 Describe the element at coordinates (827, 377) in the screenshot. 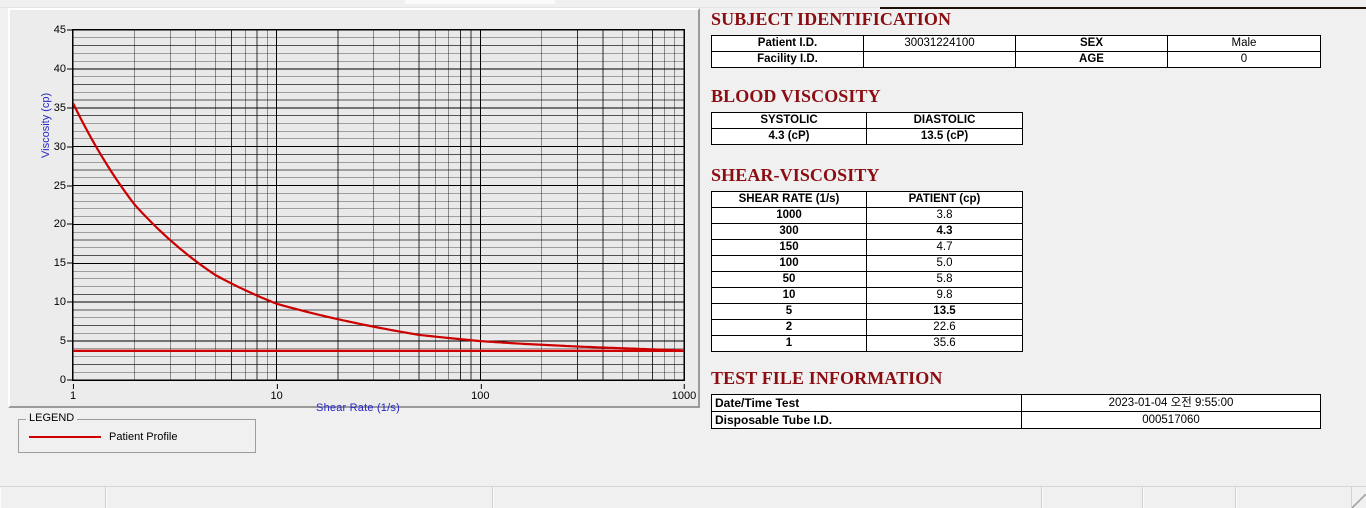

I see `test-file-information-heading: TEST FILE INFORMATION` at that location.